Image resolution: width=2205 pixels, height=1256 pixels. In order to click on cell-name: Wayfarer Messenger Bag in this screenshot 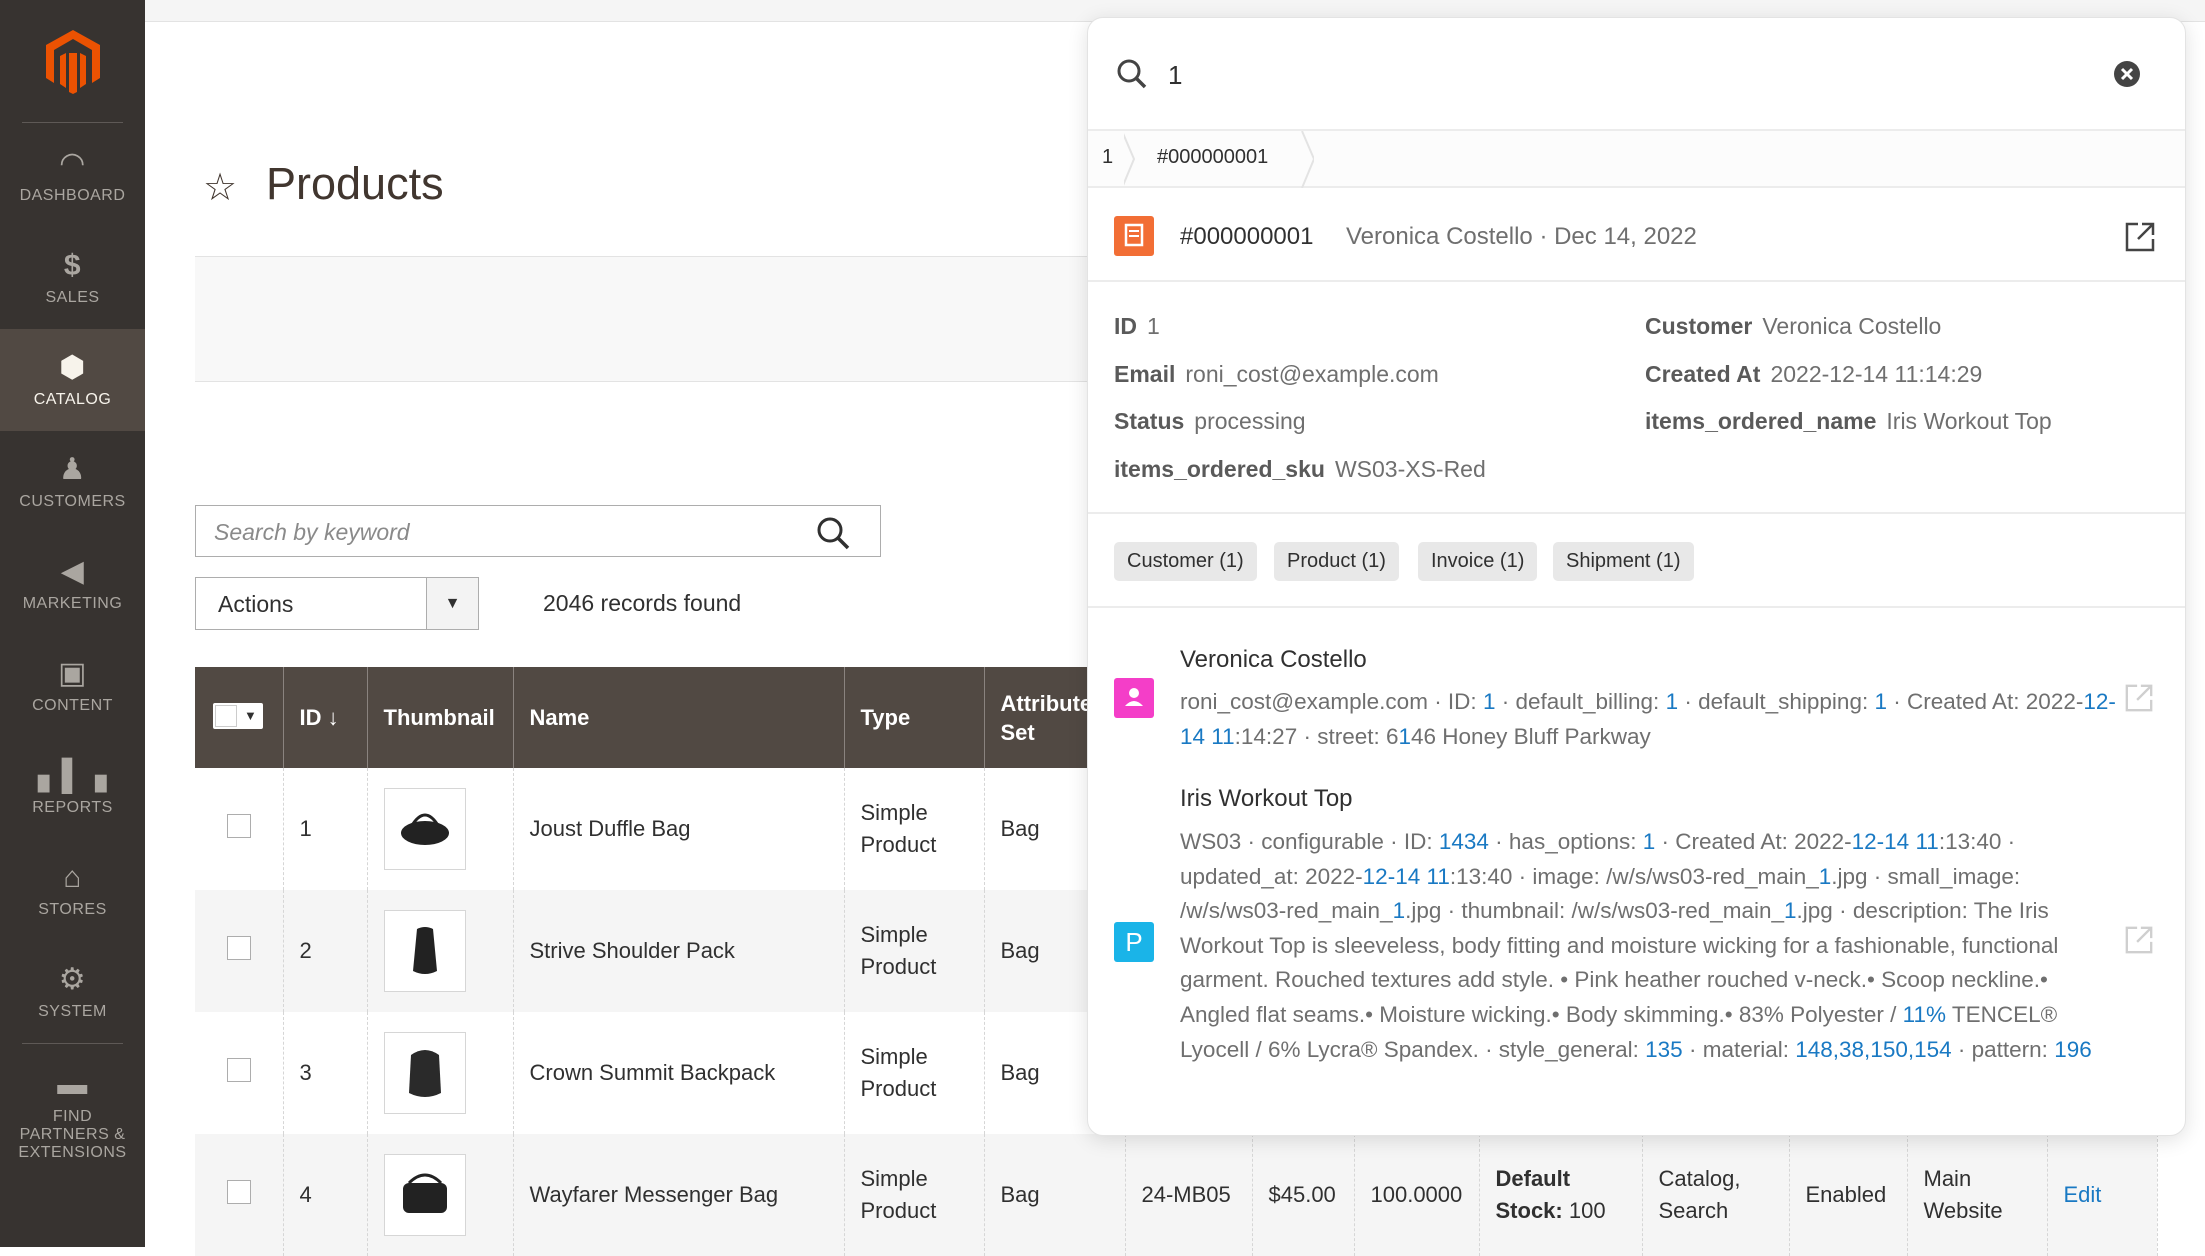, I will do `click(679, 1195)`.